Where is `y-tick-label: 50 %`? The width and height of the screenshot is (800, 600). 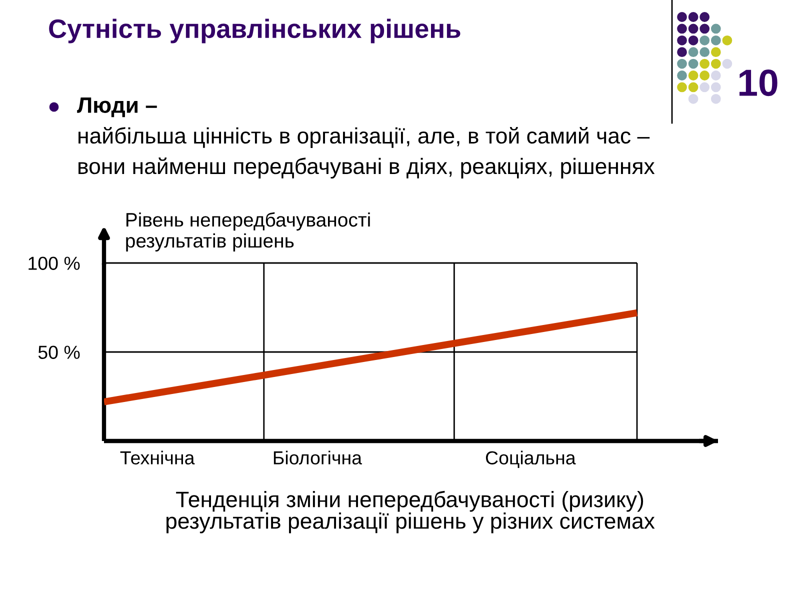
y-tick-label: 50 % is located at coordinates (59, 352).